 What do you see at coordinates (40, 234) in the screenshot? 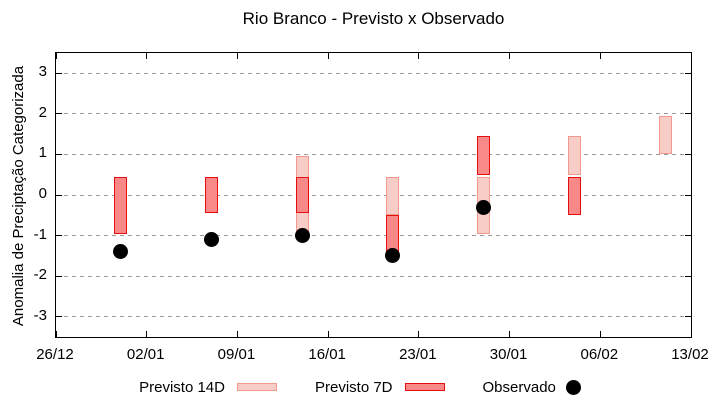
I see `y-tick-label: -1` at bounding box center [40, 234].